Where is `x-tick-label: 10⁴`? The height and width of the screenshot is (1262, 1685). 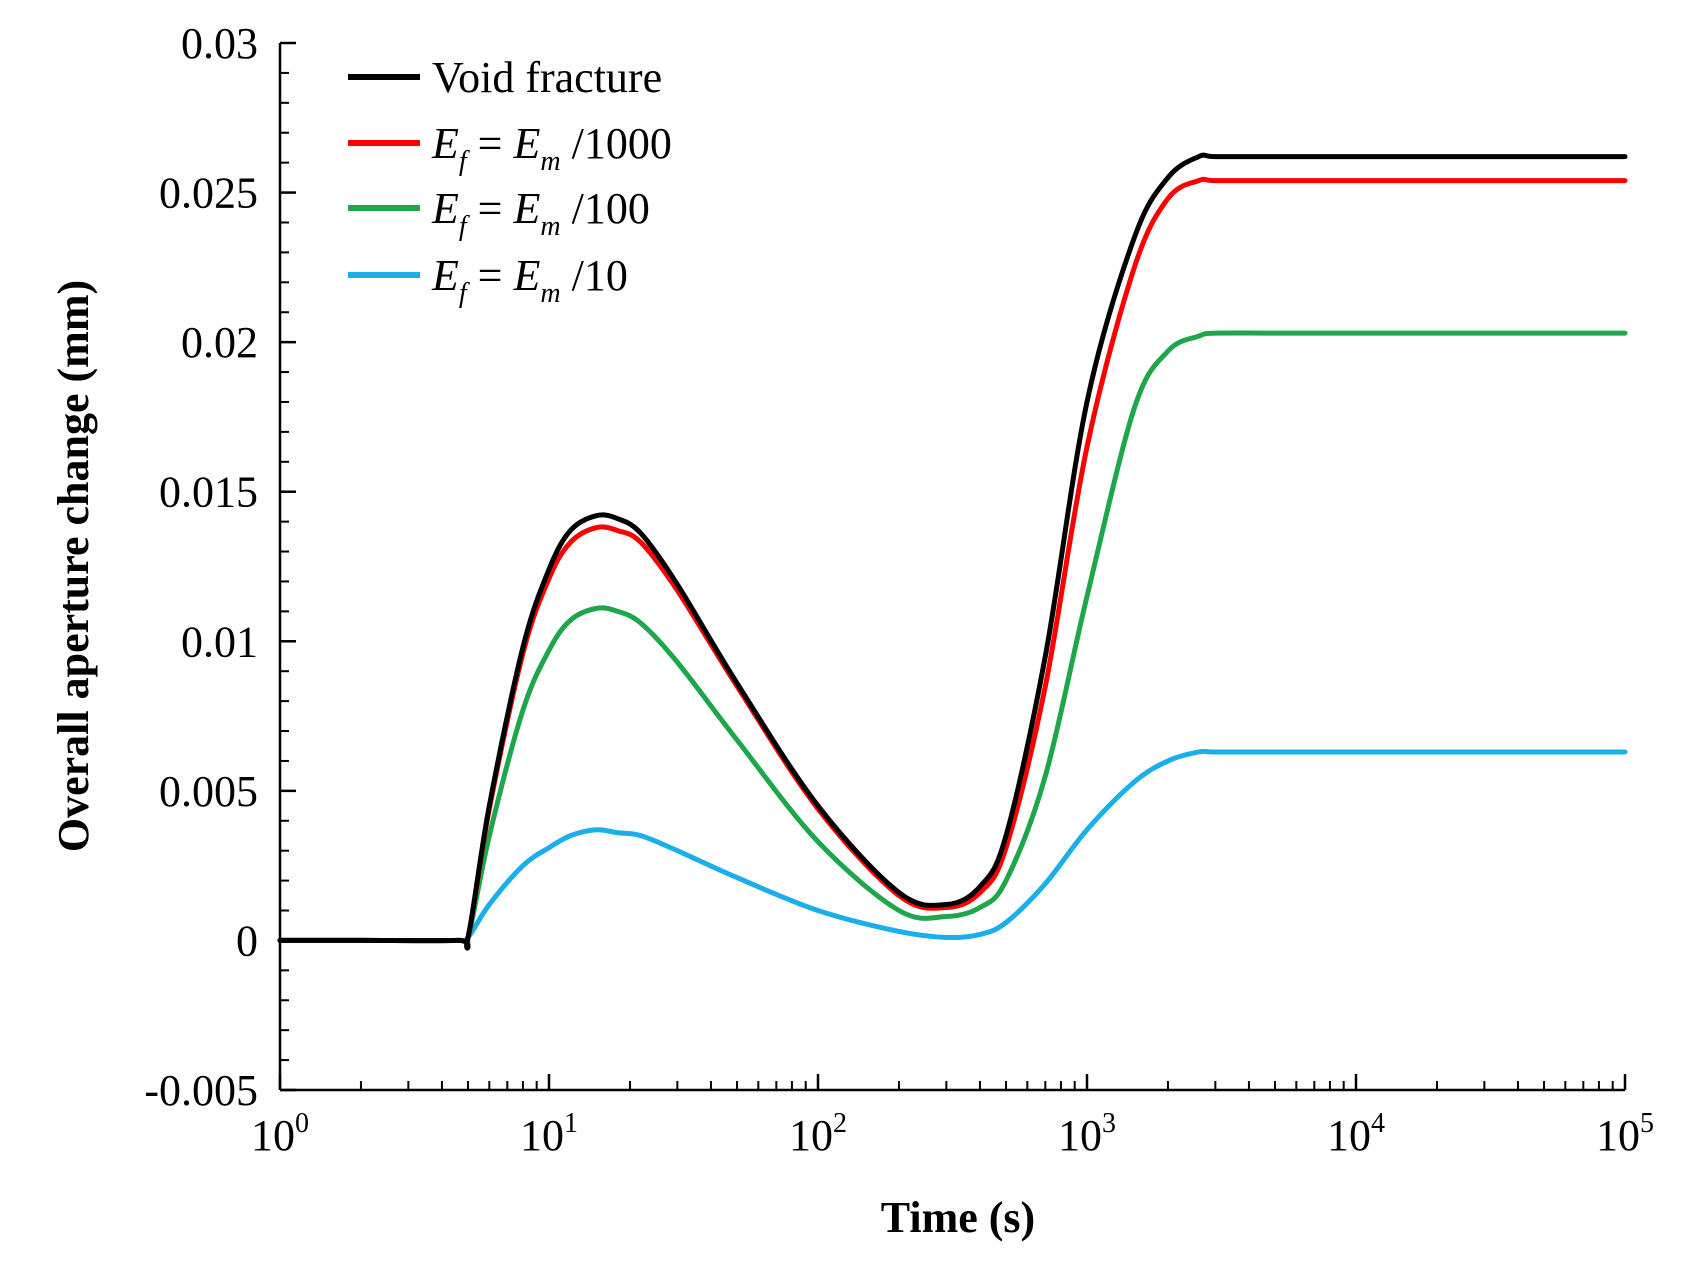
x-tick-label: 10⁴ is located at coordinates (1356, 1134).